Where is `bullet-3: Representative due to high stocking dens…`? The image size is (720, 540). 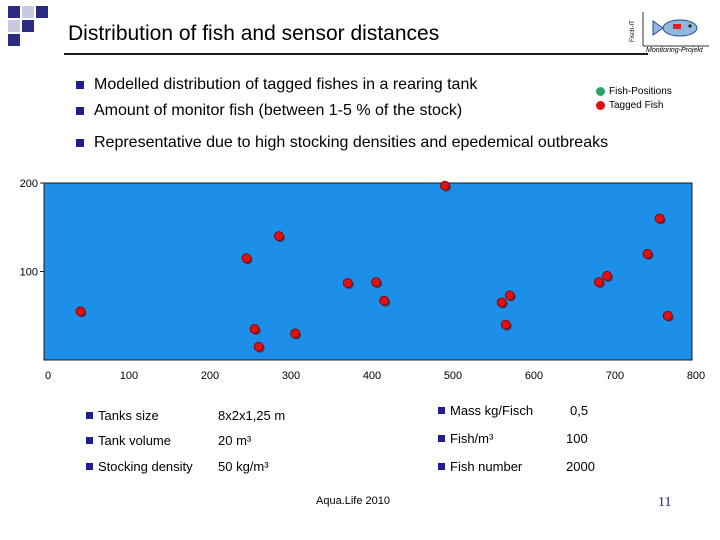 bullet-3: Representative due to high stocking dens… is located at coordinates (342, 143).